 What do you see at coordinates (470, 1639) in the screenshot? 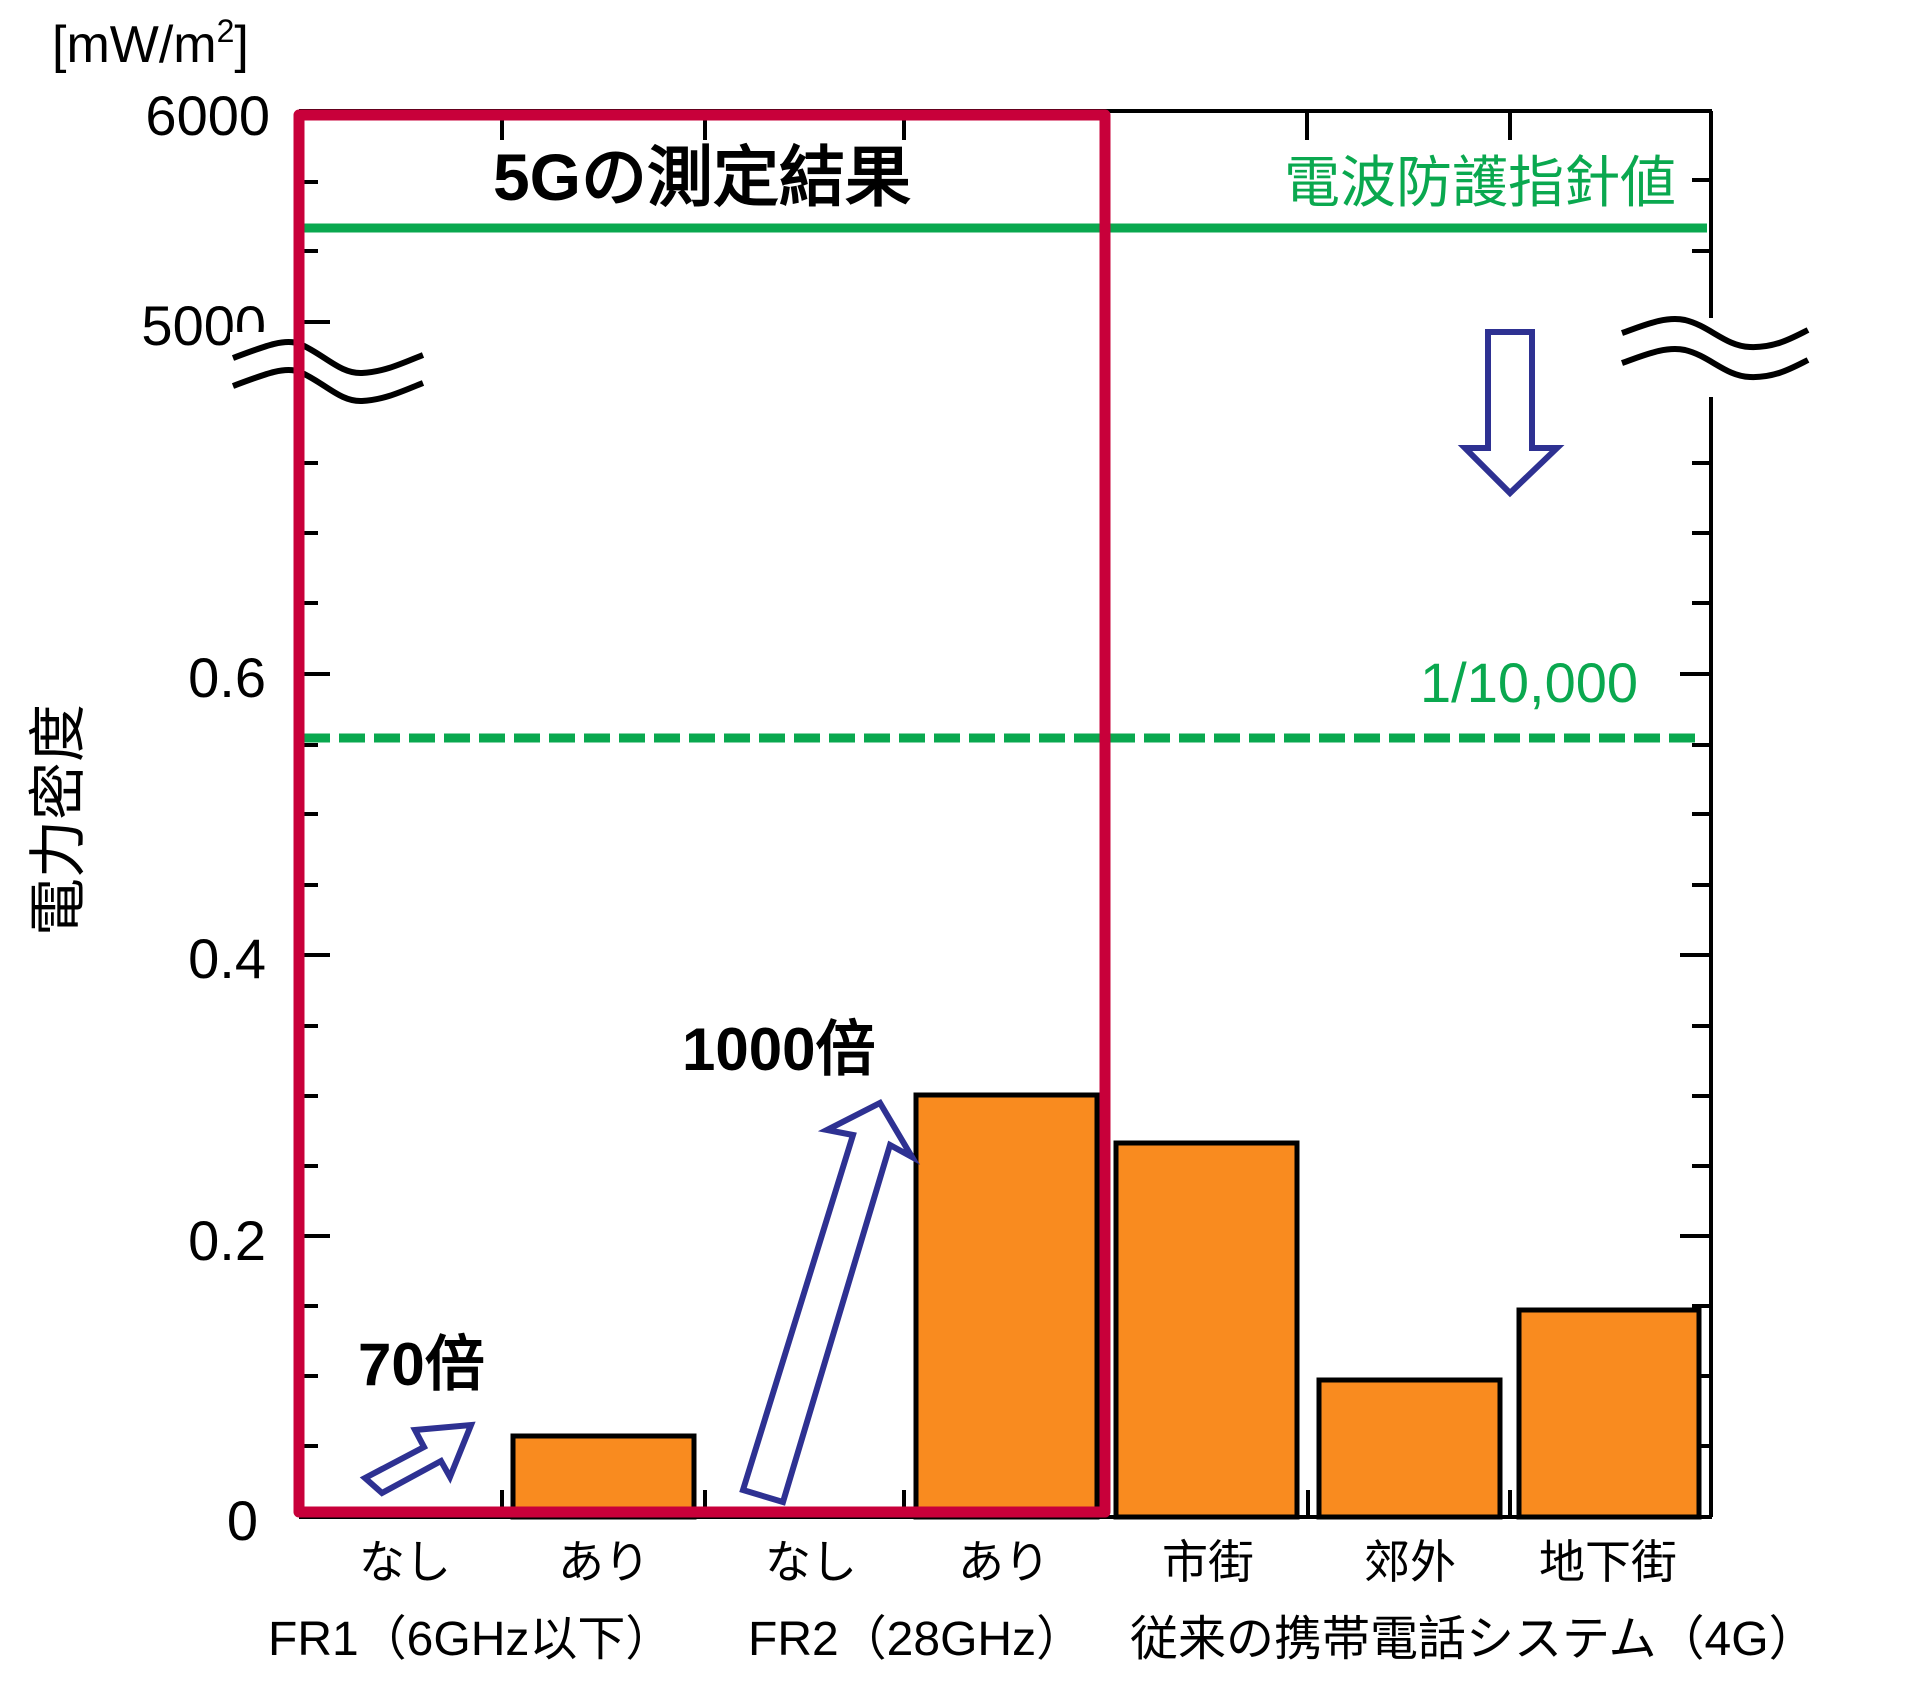
I see `group-label-fr1: FR1（6GHz以下）` at bounding box center [470, 1639].